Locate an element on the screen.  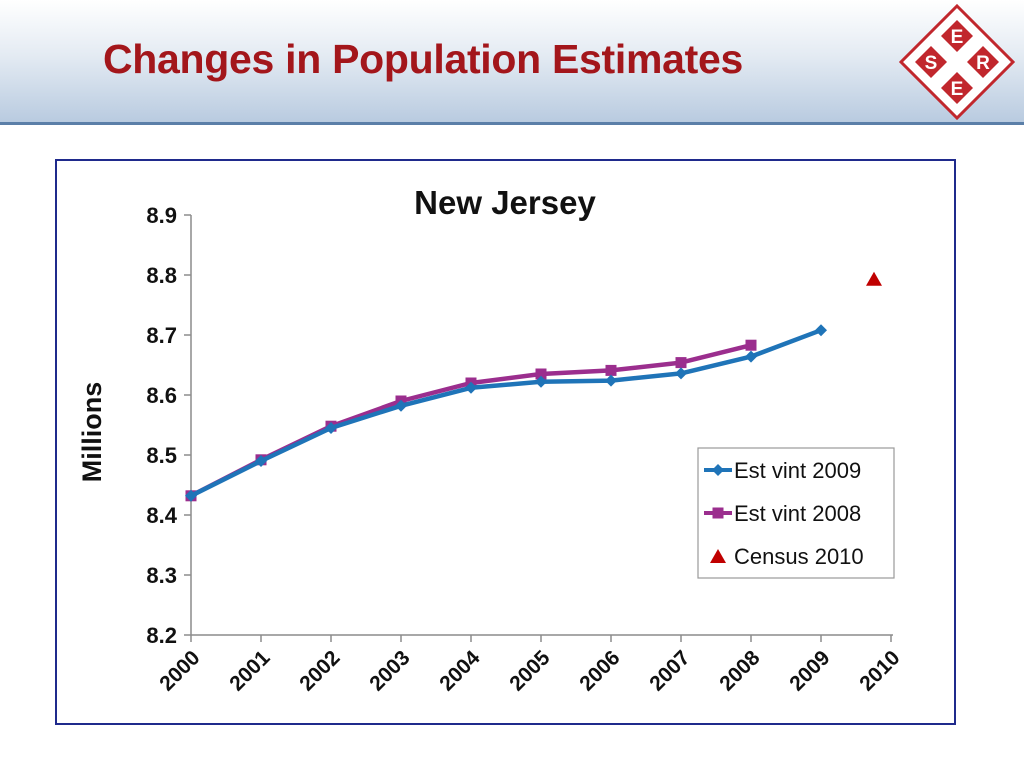
x-tick-label: 2005 is located at coordinates (530, 671).